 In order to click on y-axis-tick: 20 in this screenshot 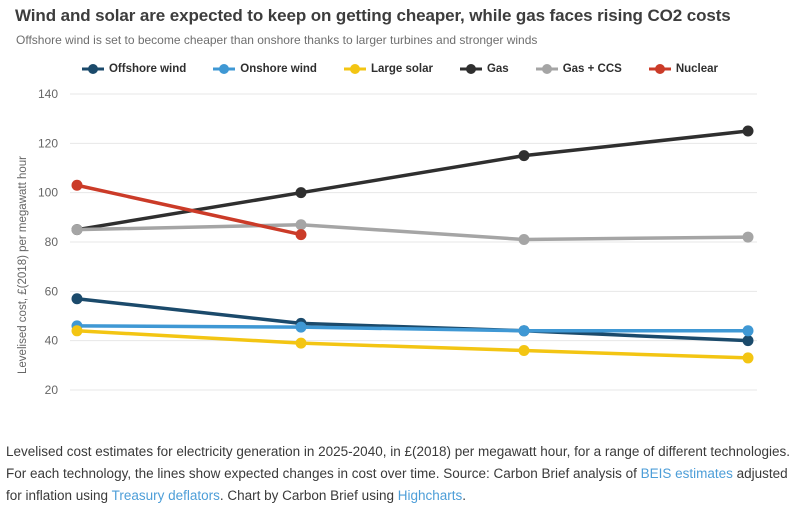, I will do `click(52, 390)`.